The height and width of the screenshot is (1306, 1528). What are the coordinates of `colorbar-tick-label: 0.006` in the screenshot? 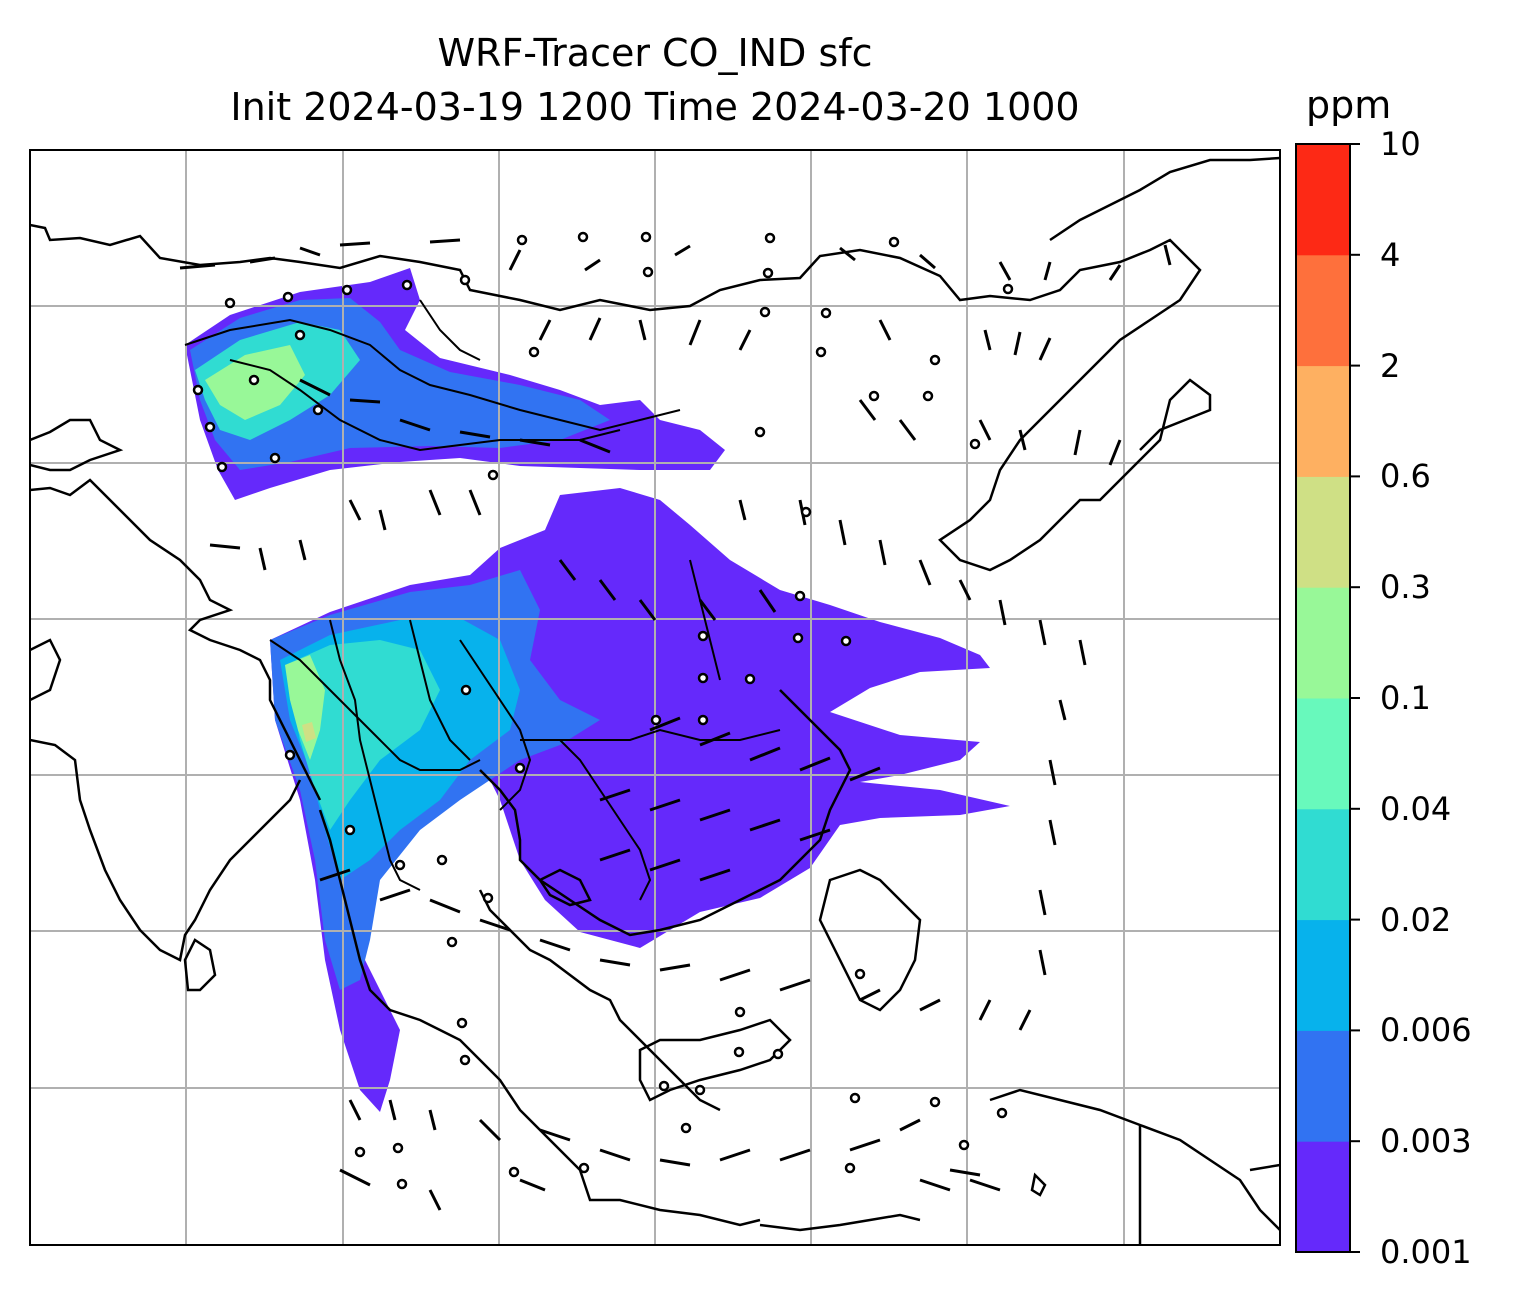 It's located at (1426, 1030).